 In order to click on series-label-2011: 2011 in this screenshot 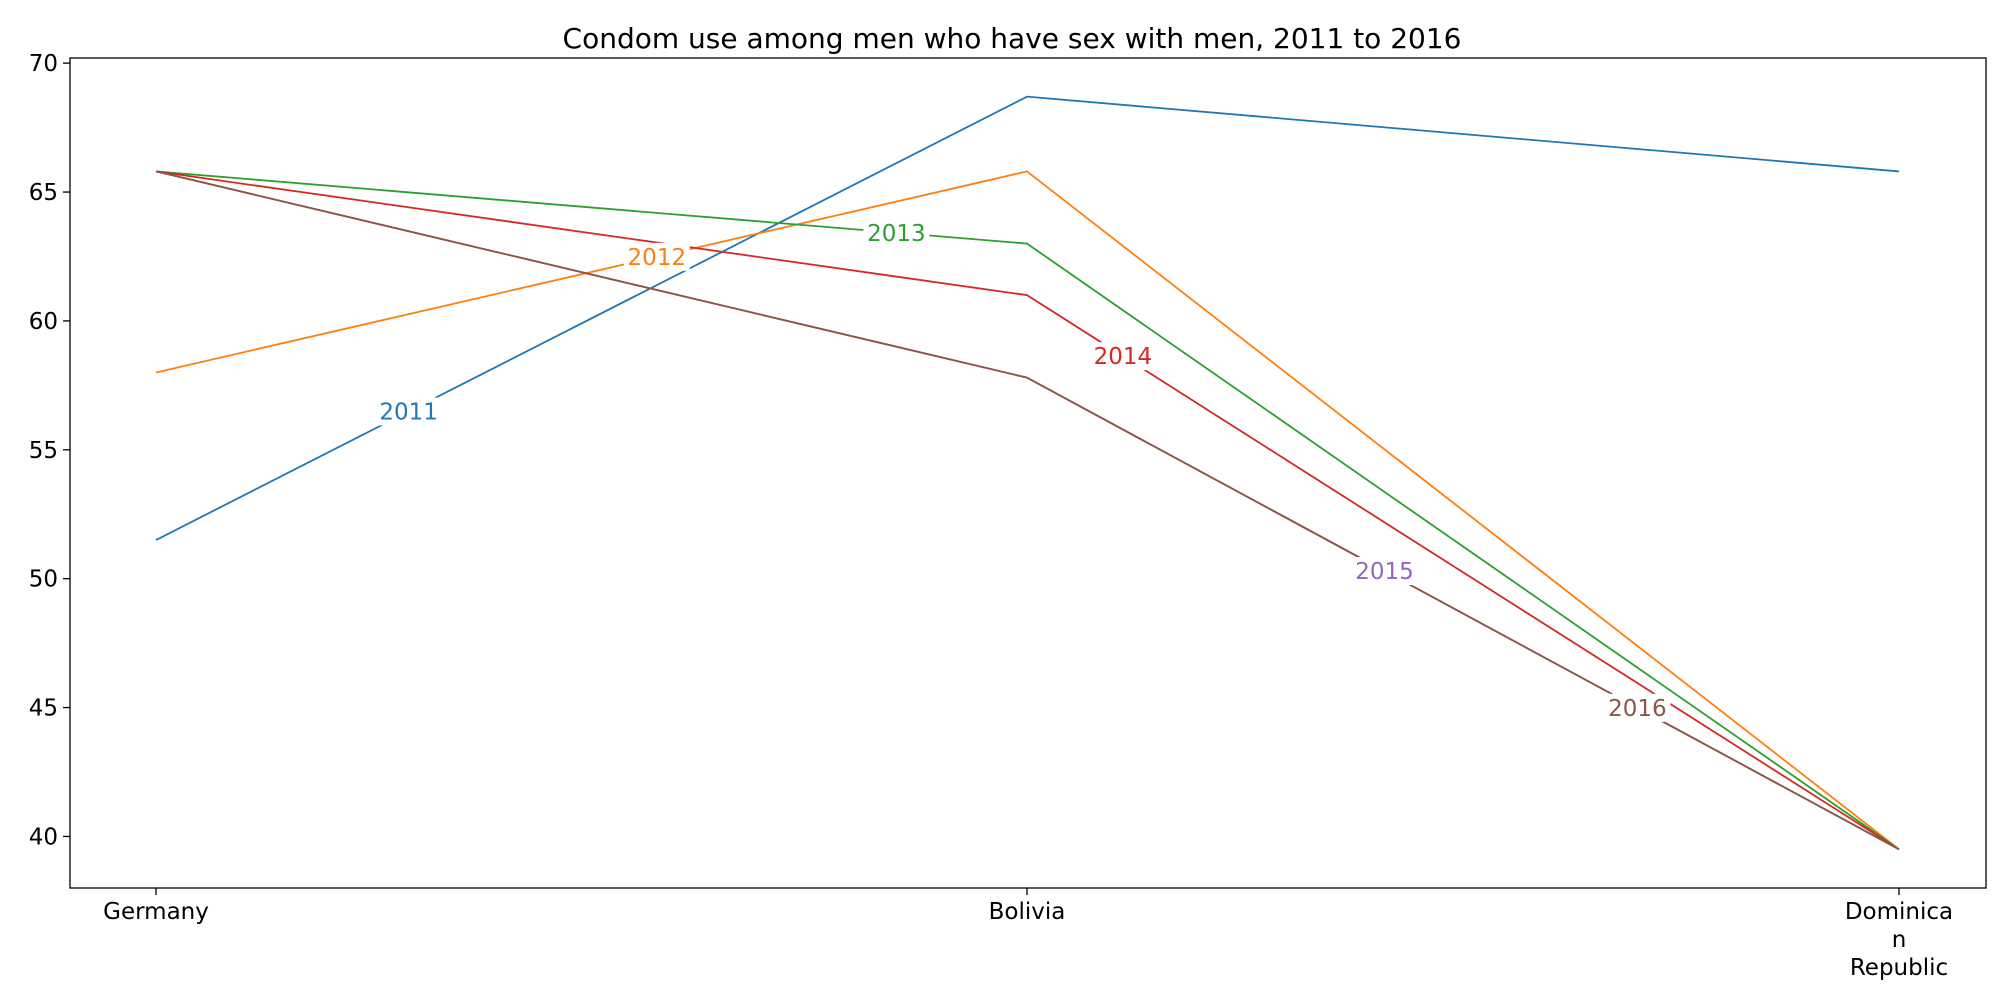, I will do `click(408, 412)`.